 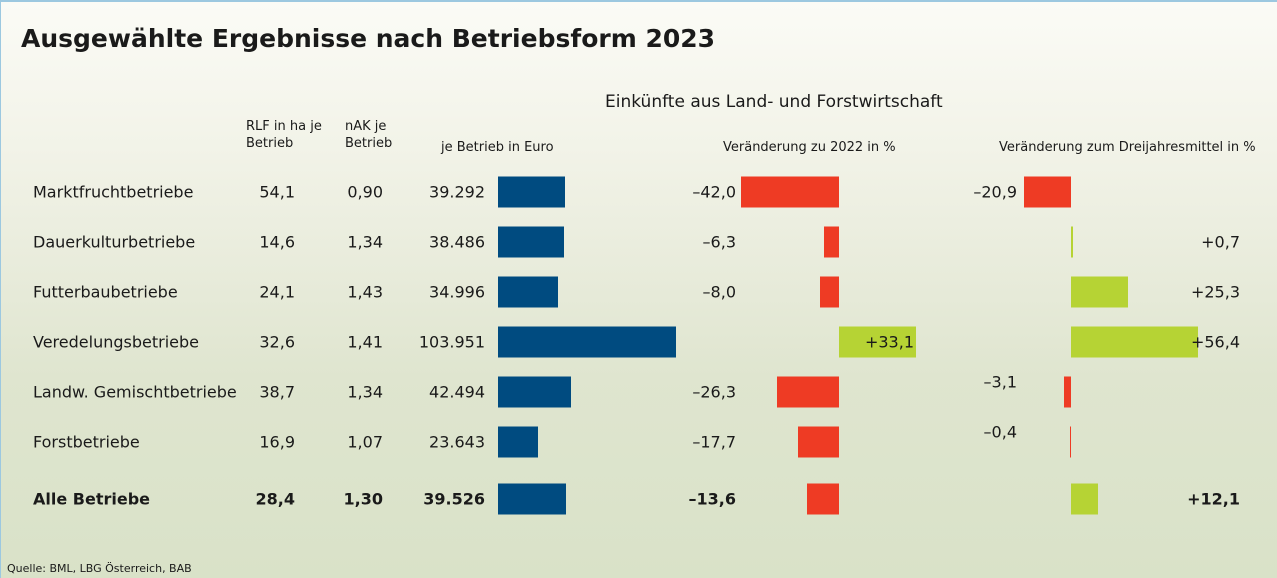 I want to click on table-cell: 54,1, so click(x=277, y=192).